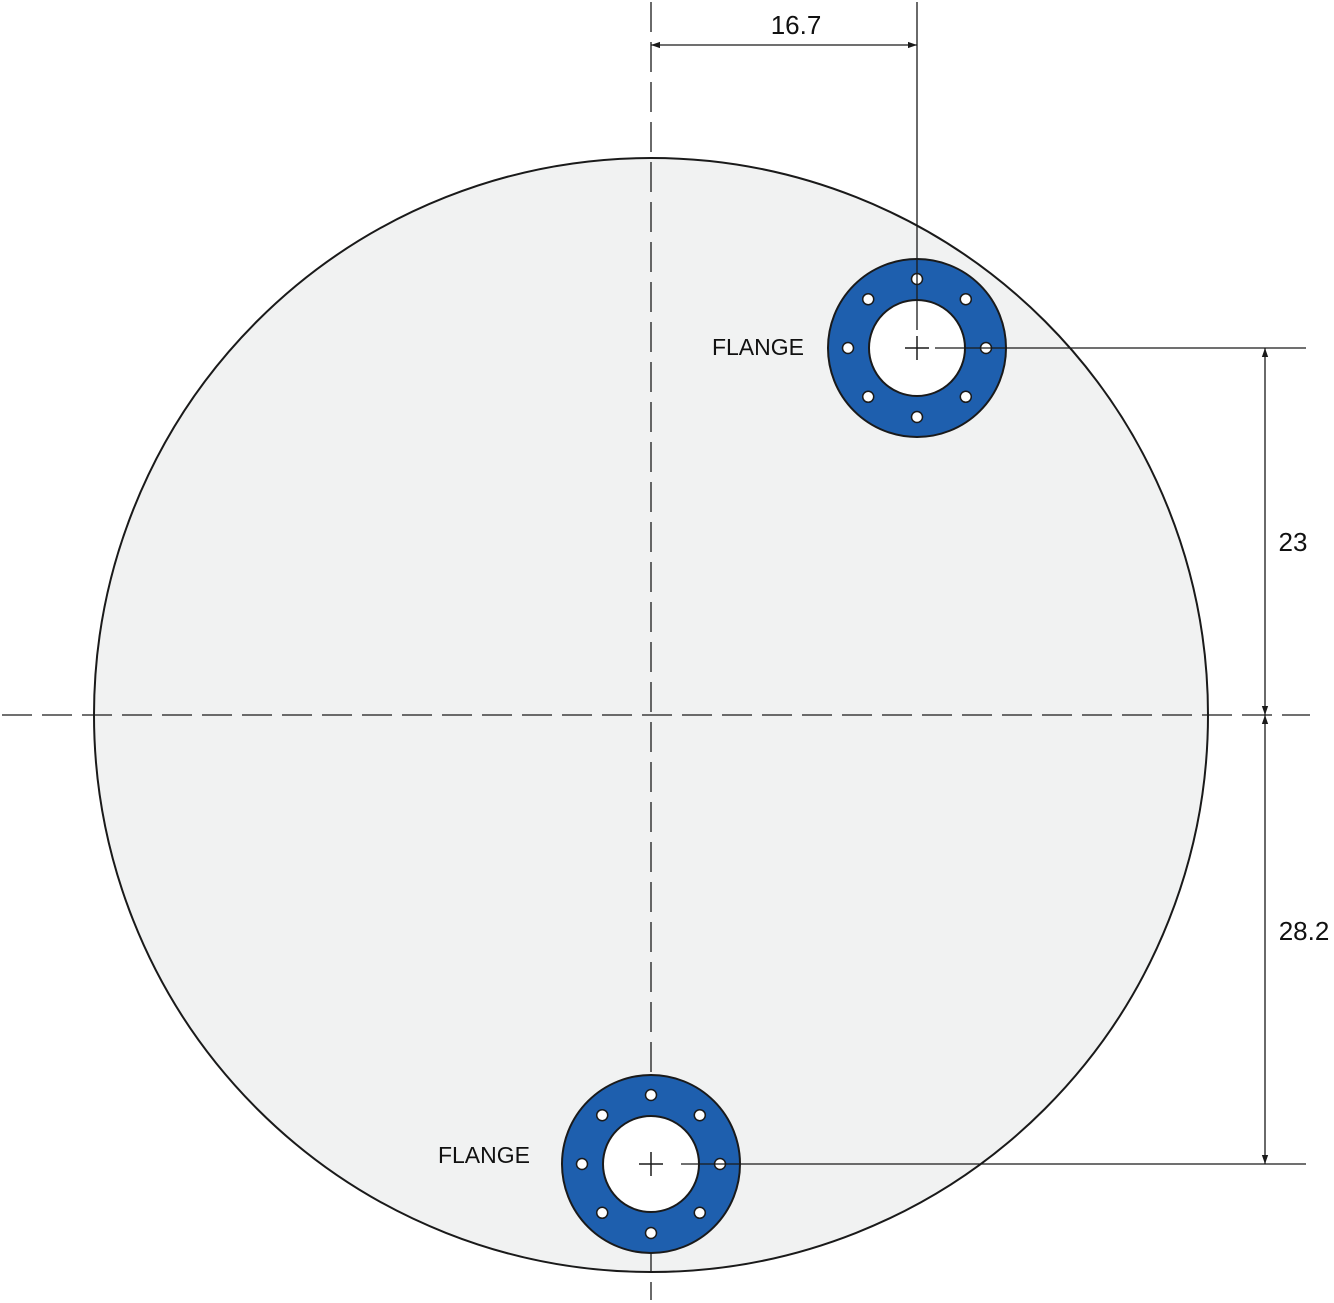 The image size is (1334, 1303). Describe the element at coordinates (784, 166) in the screenshot. I see `dimension-horizontal-top: 16.7` at that location.